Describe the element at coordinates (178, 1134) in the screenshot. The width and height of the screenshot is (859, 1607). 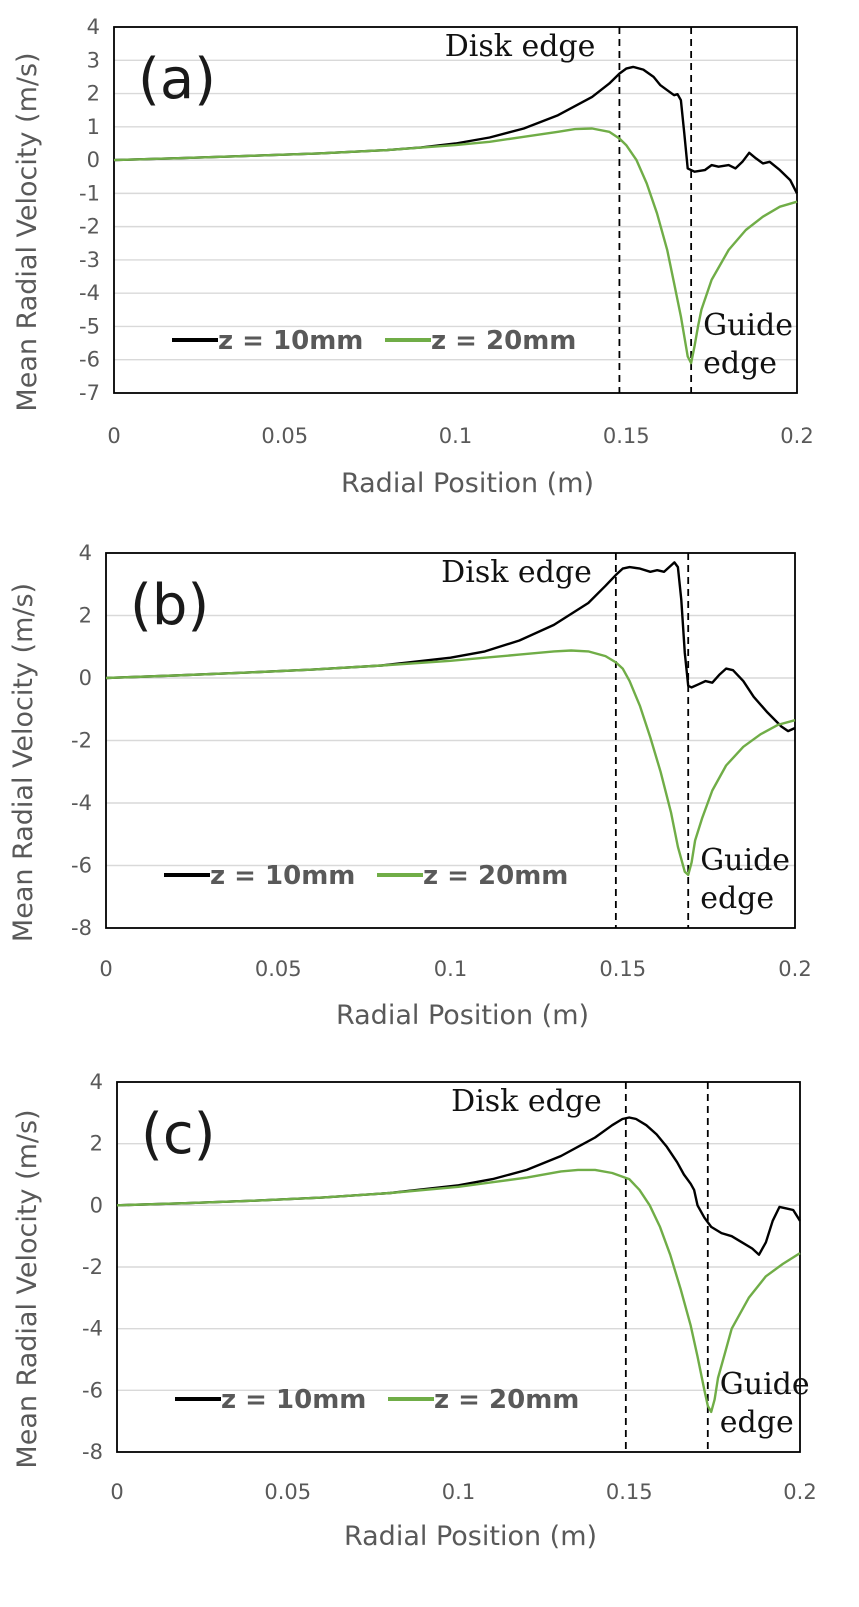
I see `panel-label: (c)` at that location.